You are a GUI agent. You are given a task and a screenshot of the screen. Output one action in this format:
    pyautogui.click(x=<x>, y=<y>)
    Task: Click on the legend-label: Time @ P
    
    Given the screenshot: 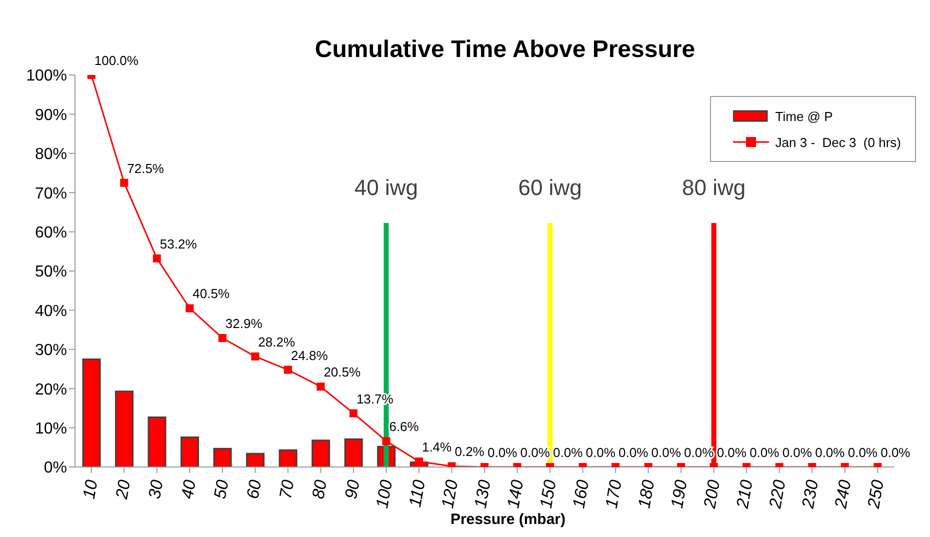 What is the action you would take?
    pyautogui.click(x=804, y=116)
    